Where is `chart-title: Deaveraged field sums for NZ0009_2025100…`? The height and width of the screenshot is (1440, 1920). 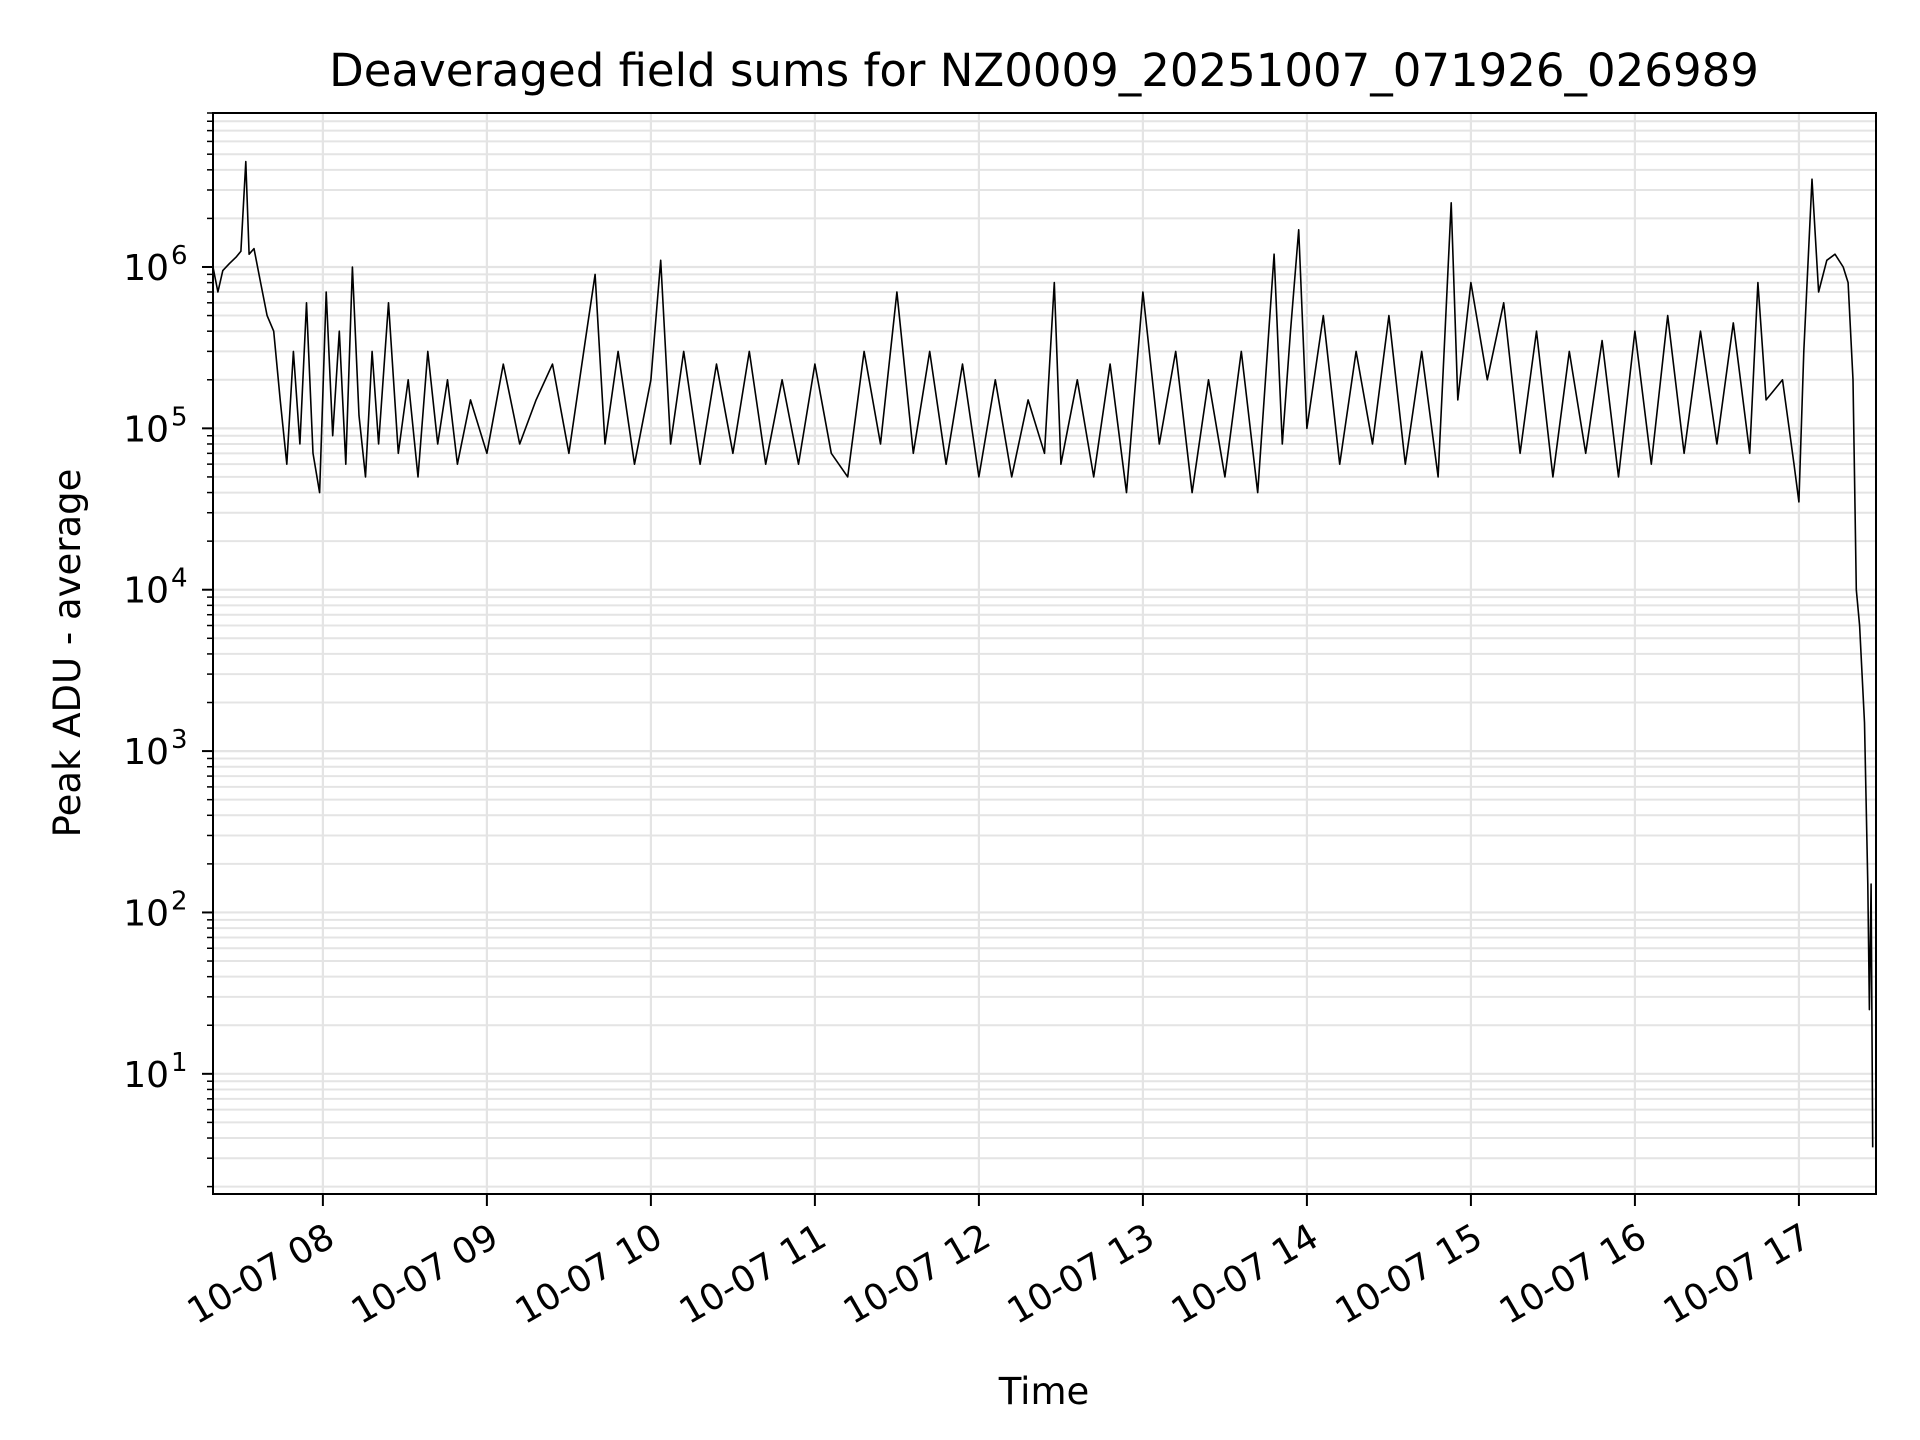 chart-title: Deaveraged field sums for NZ0009_2025100… is located at coordinates (1044, 70).